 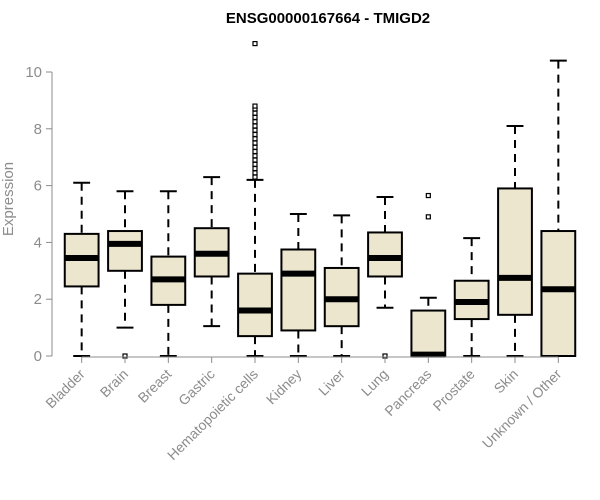 What do you see at coordinates (155, 386) in the screenshot?
I see `x-tick-label: Breast` at bounding box center [155, 386].